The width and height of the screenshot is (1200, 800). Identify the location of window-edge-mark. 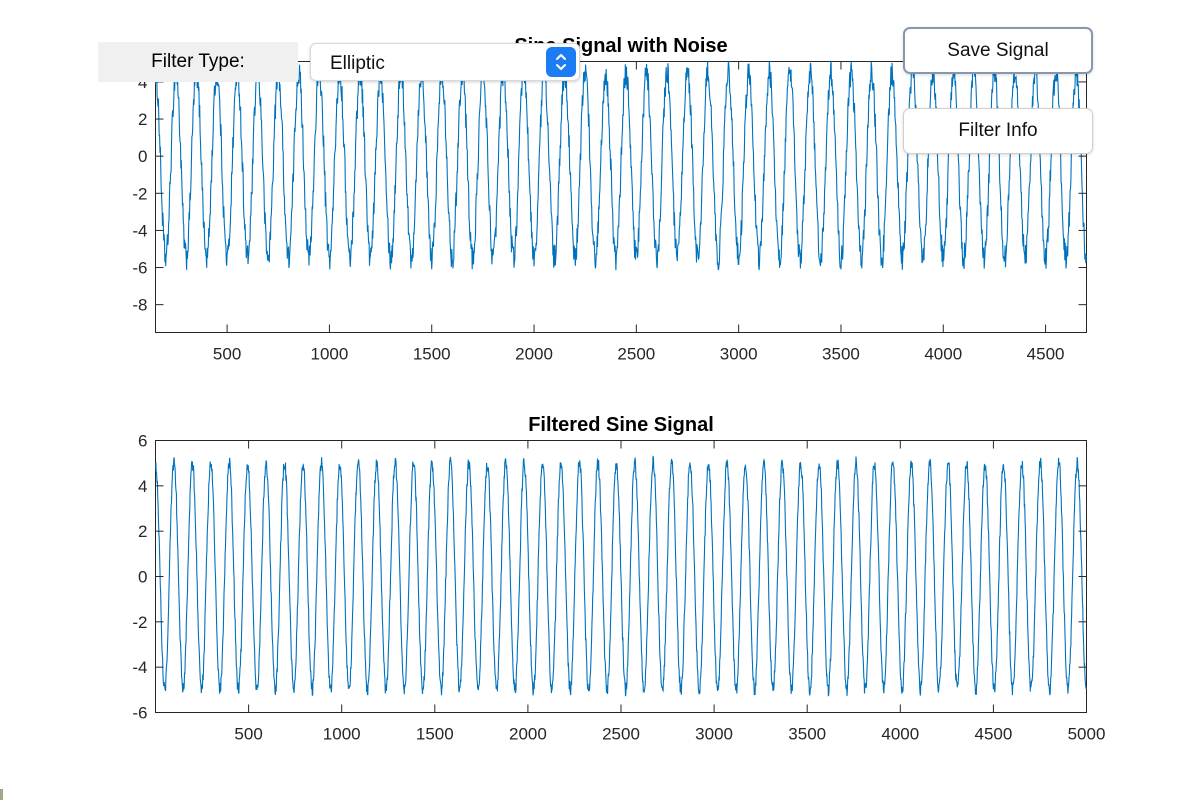
(1, 794).